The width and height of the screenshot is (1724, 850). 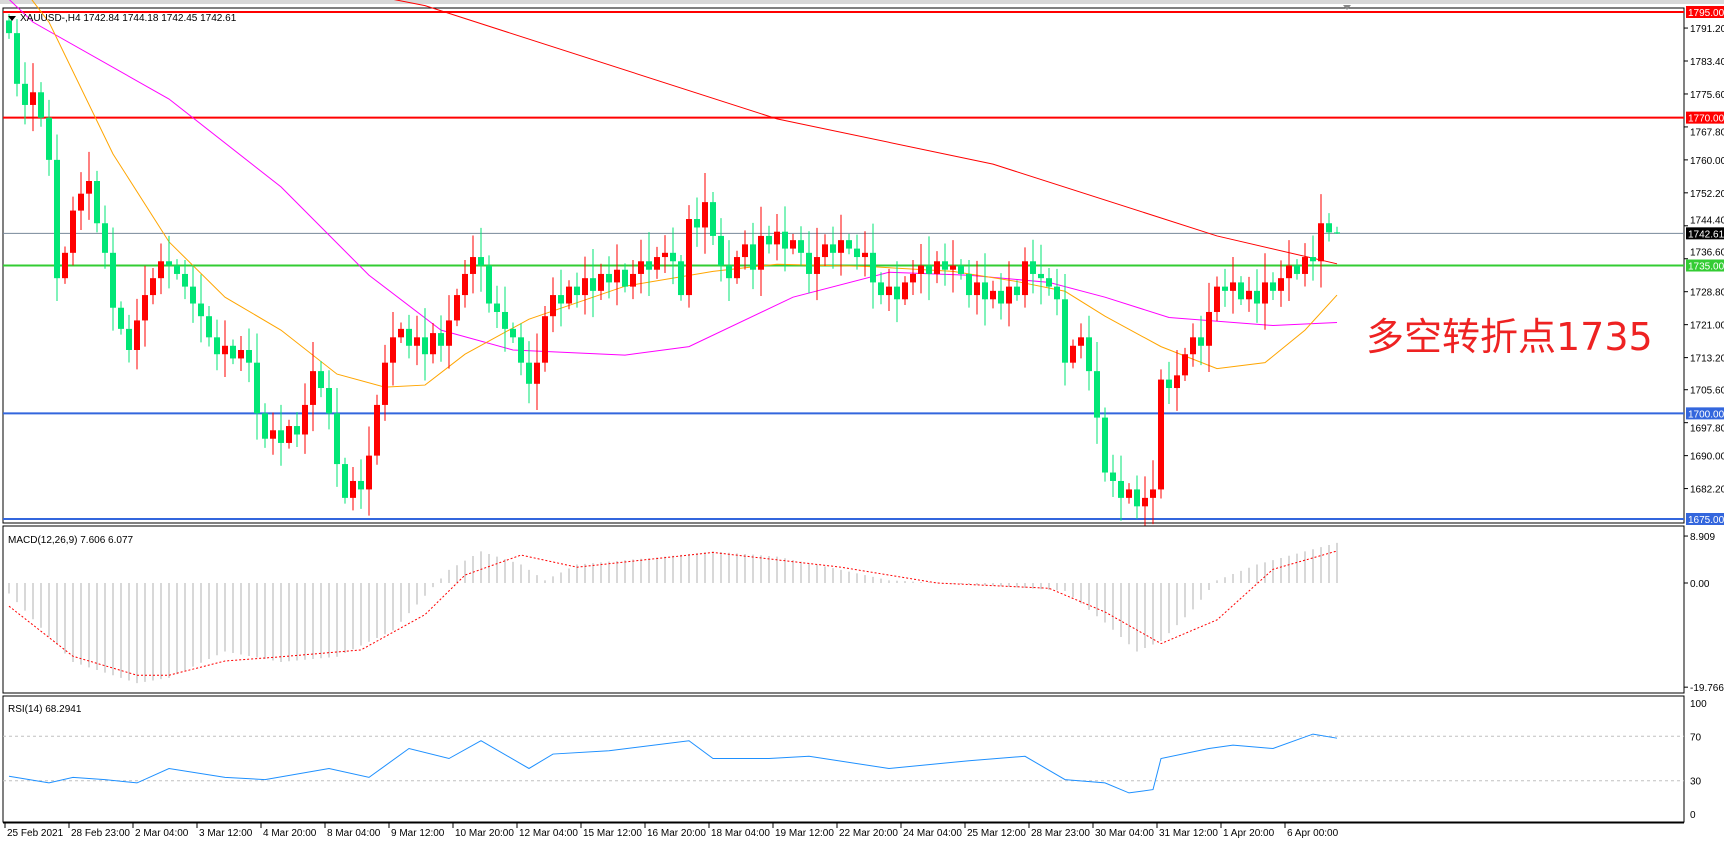 What do you see at coordinates (1707, 253) in the screenshot?
I see `y-tick-label: 1736.60` at bounding box center [1707, 253].